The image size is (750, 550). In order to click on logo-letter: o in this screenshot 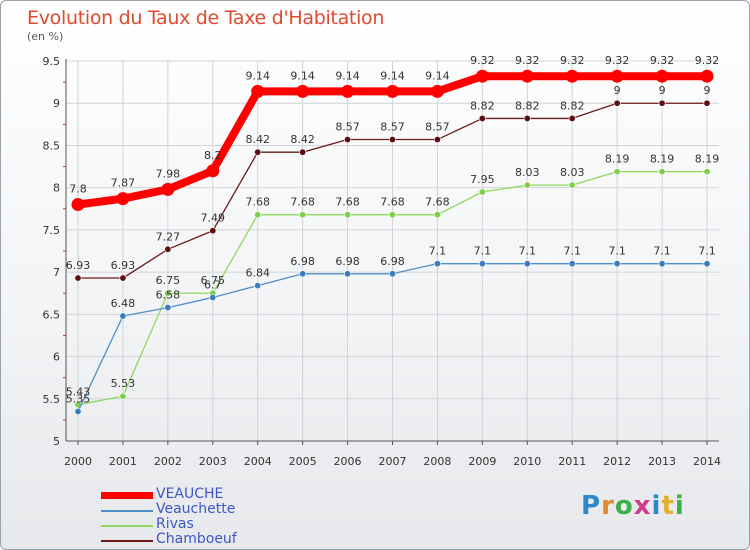, I will do `click(624, 506)`.